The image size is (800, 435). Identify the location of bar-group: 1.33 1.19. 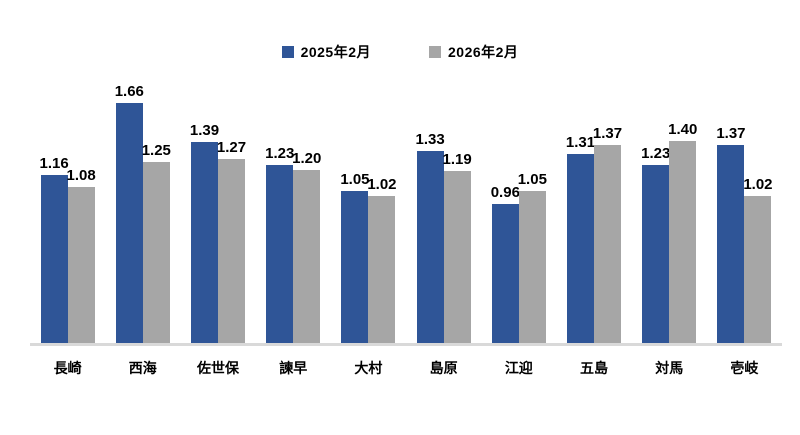
(443, 237).